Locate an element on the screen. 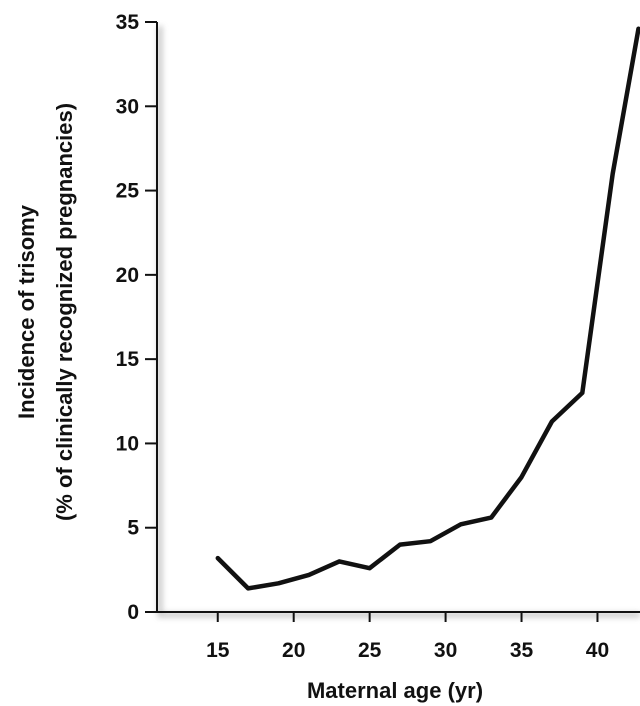  x-axis-title: Maternal age (yr) is located at coordinates (395, 690).